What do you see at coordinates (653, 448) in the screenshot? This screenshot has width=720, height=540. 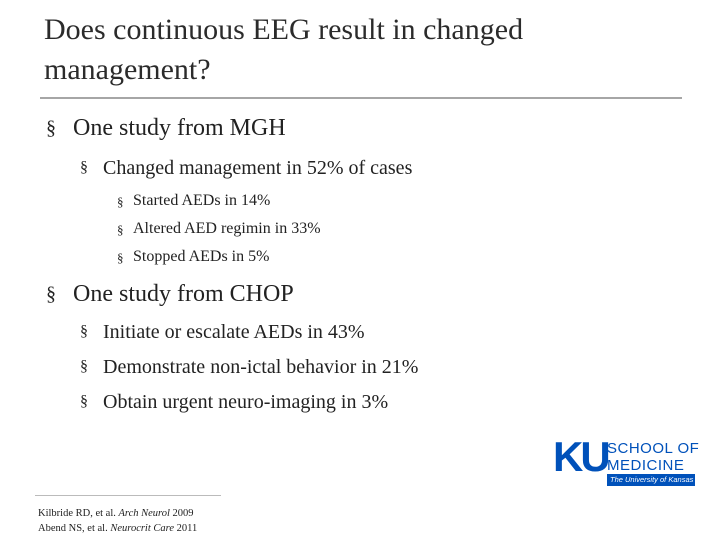 I see `logo-text: SCHOOL OF` at bounding box center [653, 448].